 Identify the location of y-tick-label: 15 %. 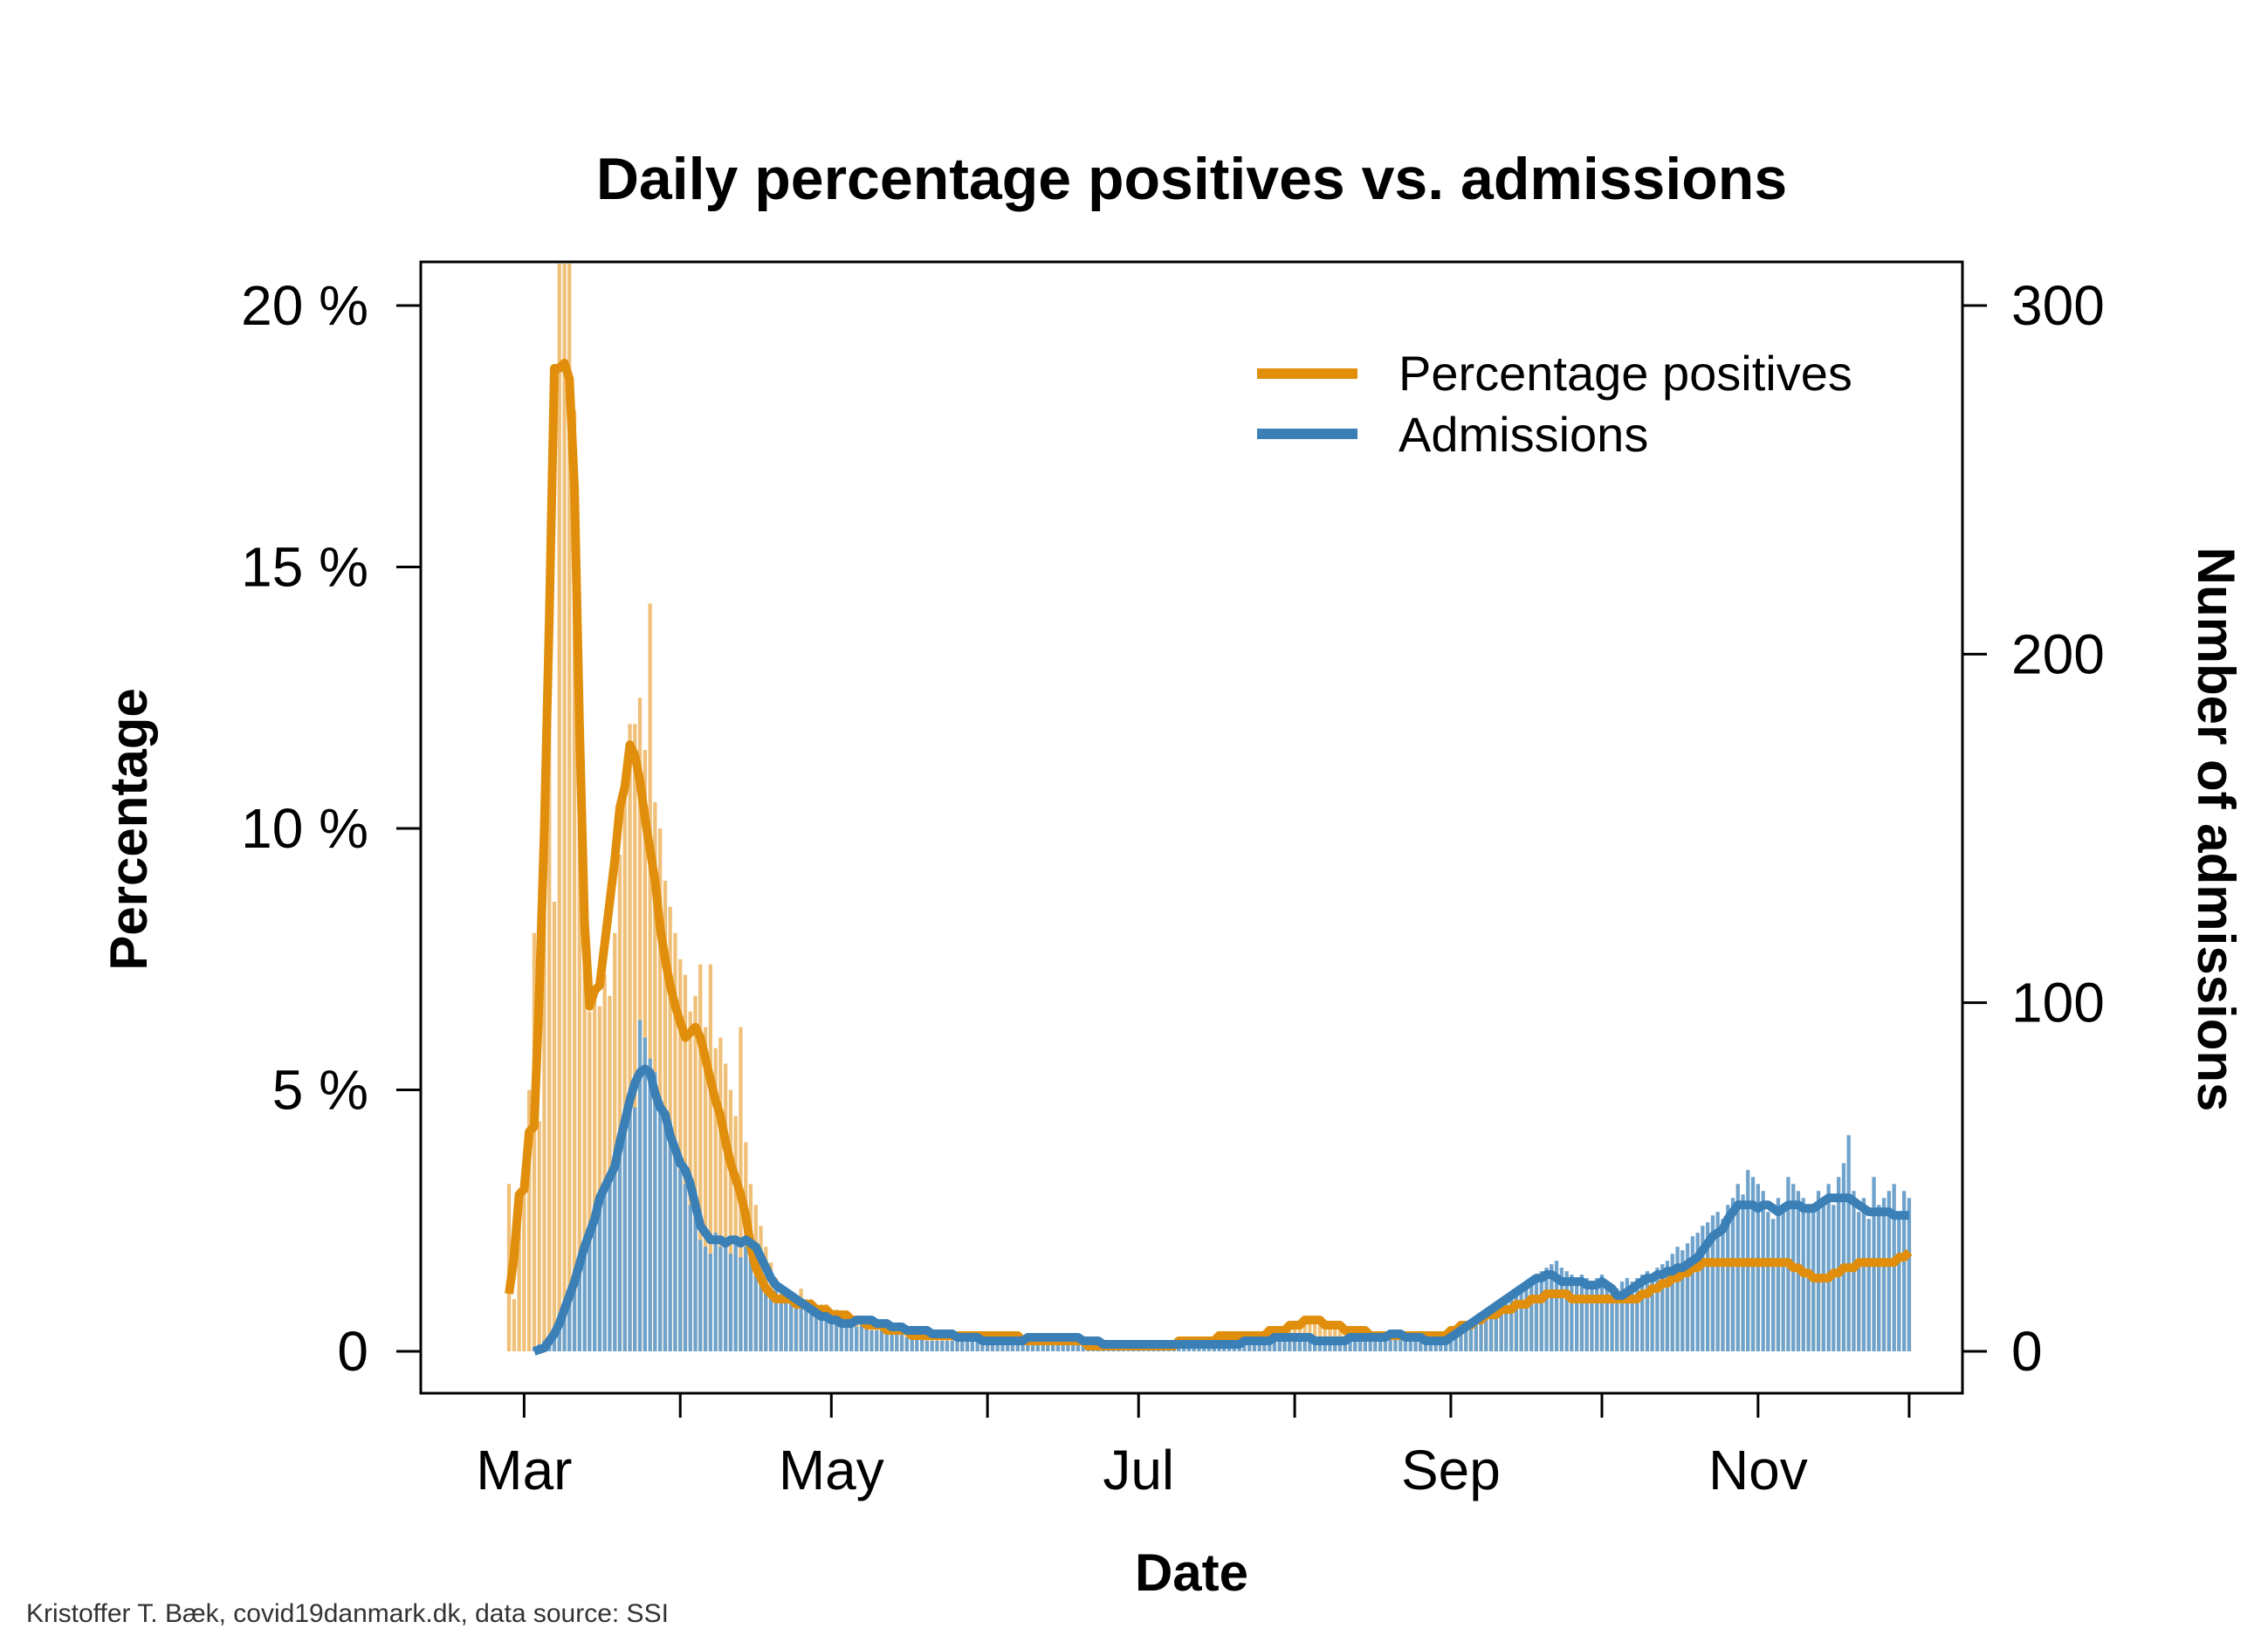
(305, 567).